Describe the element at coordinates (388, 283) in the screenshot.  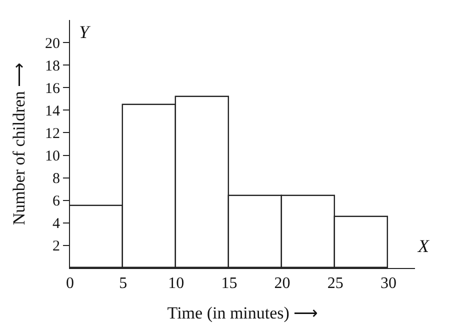
I see `x-tick-label: 30` at that location.